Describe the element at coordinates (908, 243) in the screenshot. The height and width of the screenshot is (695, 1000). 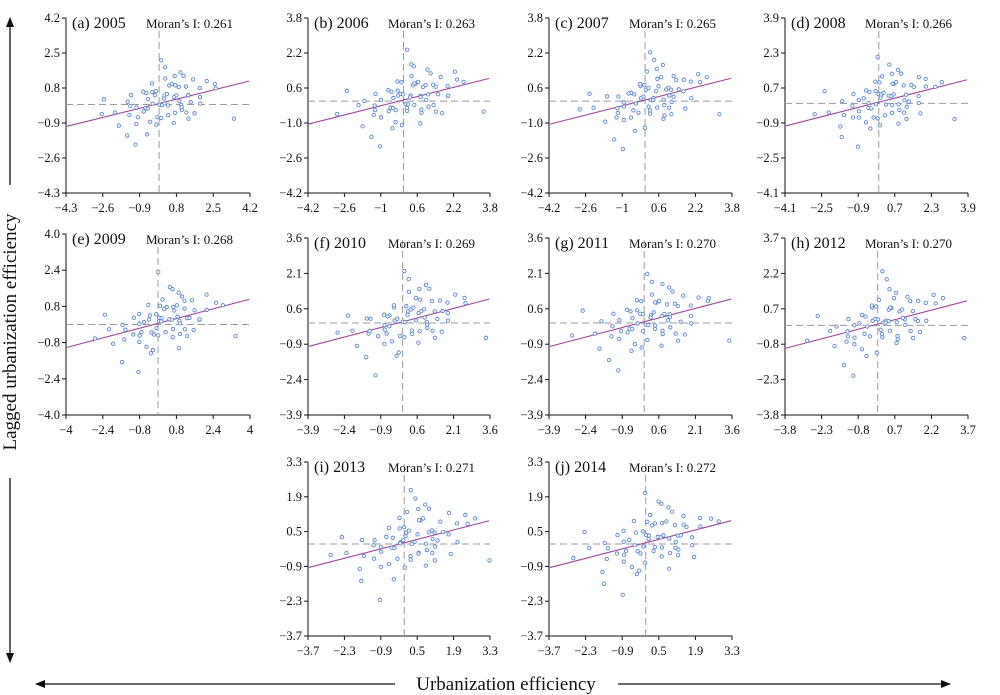
I see `morans-i-annotation: Moran’s I: 0.270` at that location.